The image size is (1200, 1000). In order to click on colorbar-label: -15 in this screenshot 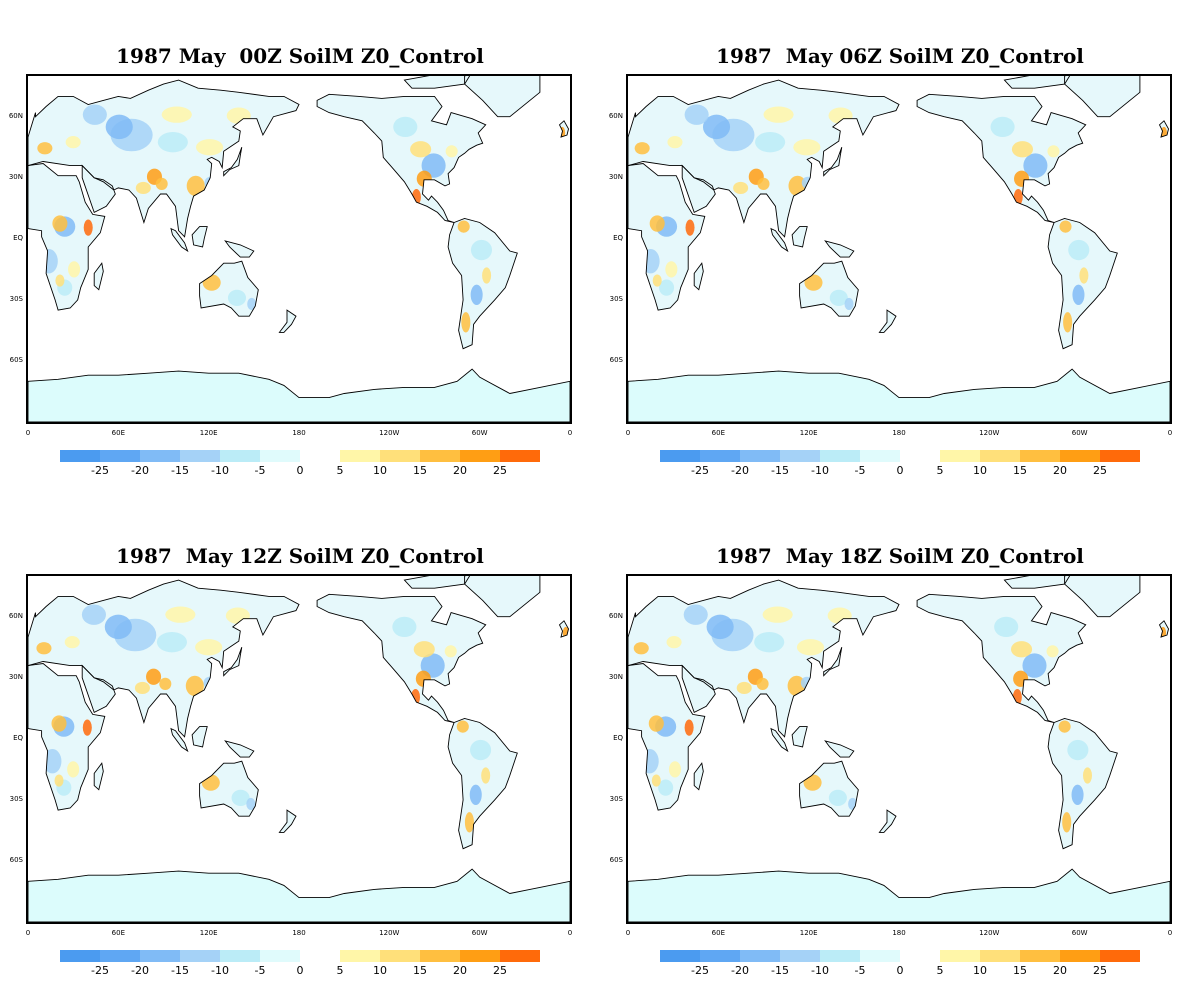, I will do `click(780, 970)`.